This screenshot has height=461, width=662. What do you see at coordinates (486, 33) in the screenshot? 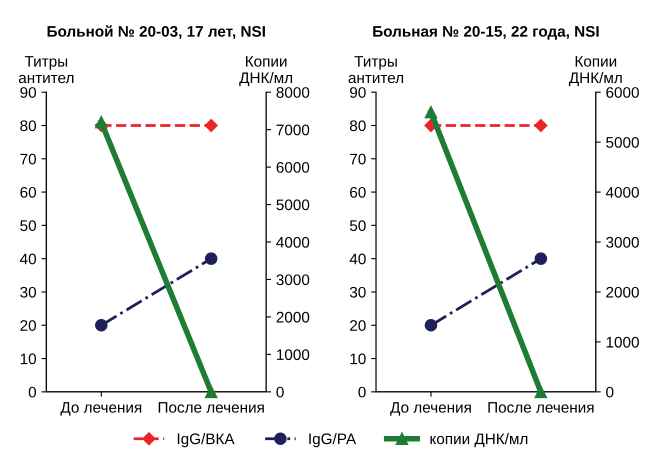
I see `chart-title: Больная № 20-15, 22 года, NSI` at bounding box center [486, 33].